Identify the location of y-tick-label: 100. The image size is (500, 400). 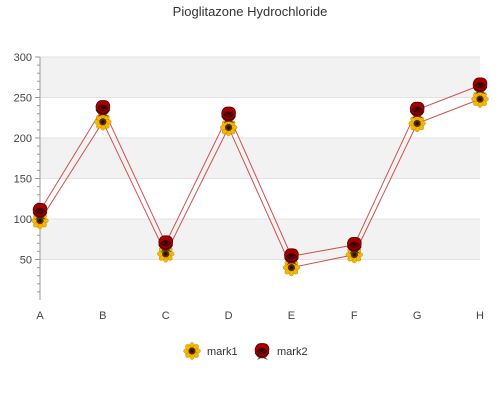
(23, 220).